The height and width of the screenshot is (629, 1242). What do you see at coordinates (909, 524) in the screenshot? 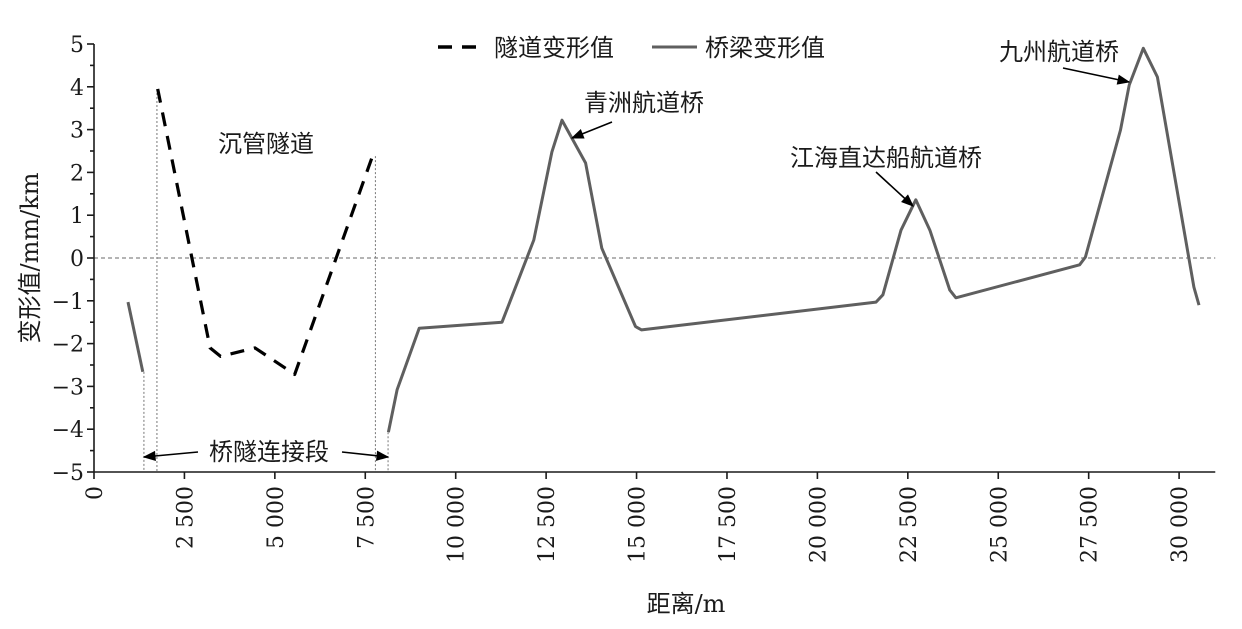
I see `x-tick-label: 22 500` at bounding box center [909, 524].